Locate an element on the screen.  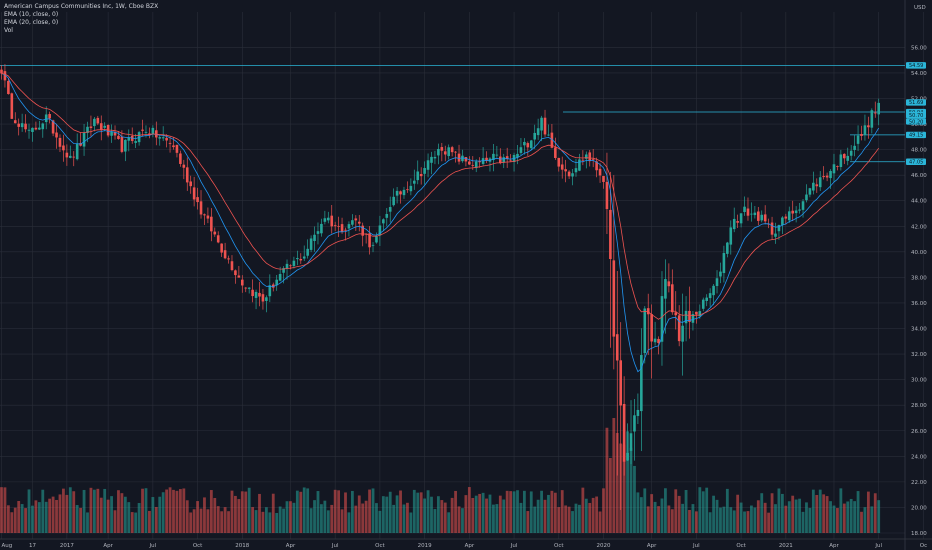
price-tick-label: 56.00 is located at coordinates (919, 48).